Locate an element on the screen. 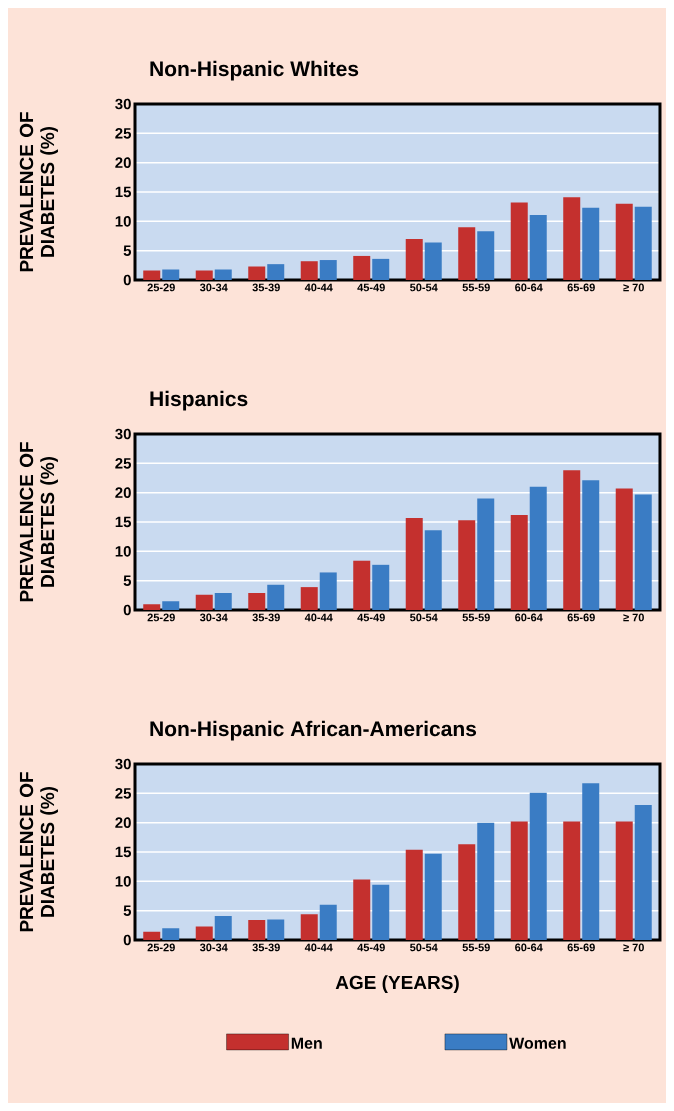 The width and height of the screenshot is (674, 1111). legend-label: Women is located at coordinates (537, 1043).